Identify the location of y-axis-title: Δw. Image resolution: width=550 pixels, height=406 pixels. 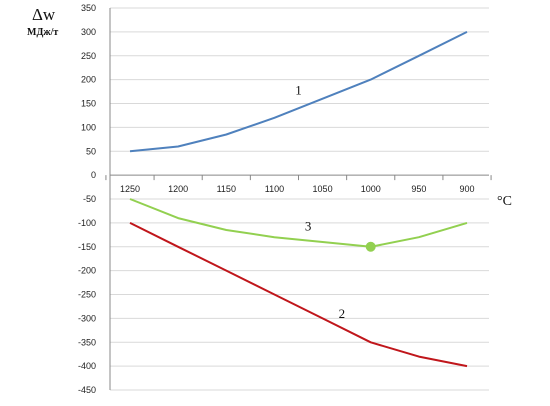
(44, 14).